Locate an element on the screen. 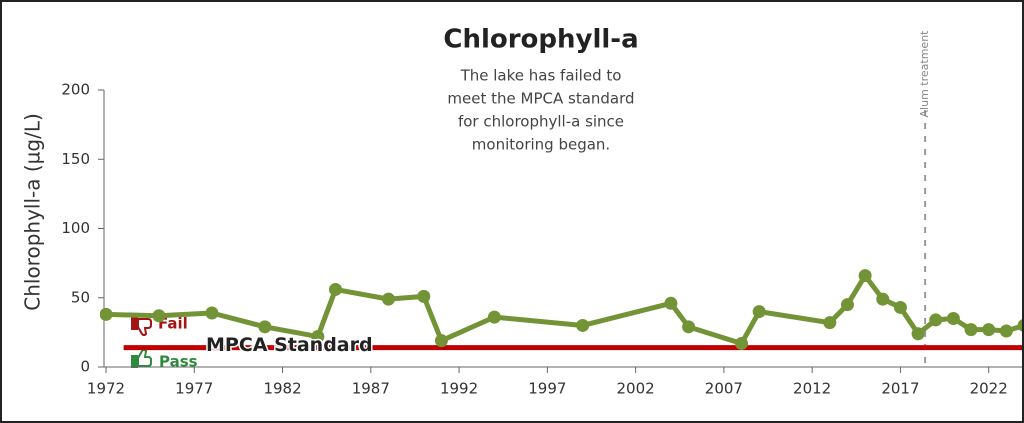 This screenshot has height=423, width=1024. event-label: Alum treatment is located at coordinates (924, 74).